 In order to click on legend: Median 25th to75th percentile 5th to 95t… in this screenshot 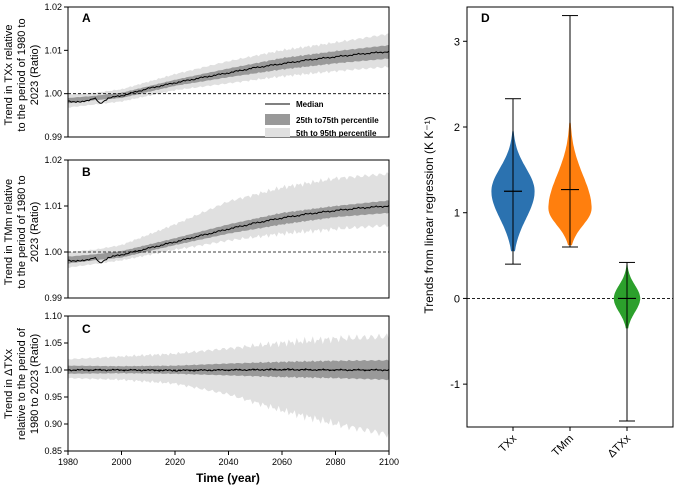, I will do `click(322, 119)`.